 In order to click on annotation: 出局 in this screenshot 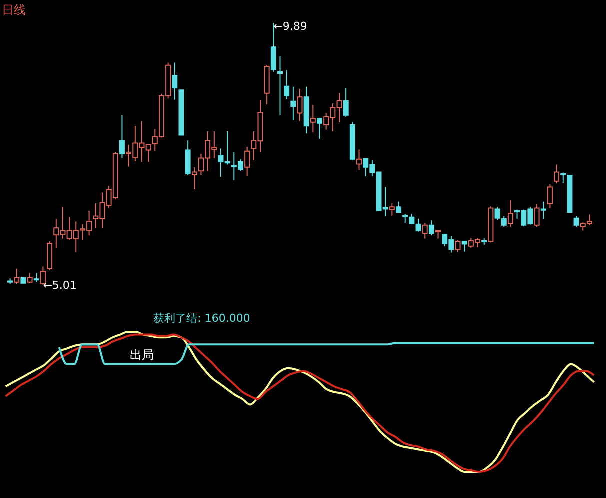, I will do `click(142, 355)`.